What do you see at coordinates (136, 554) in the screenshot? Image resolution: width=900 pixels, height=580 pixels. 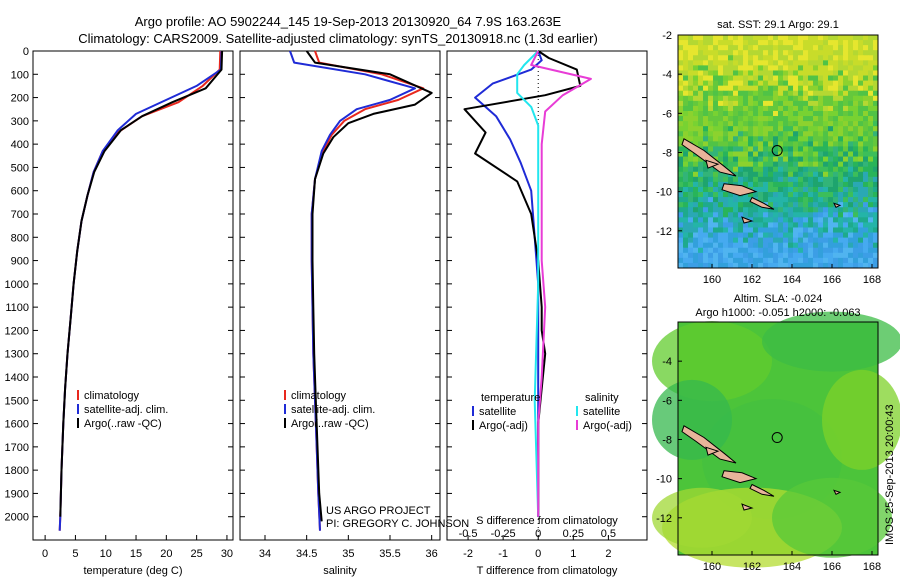 I see `x-tick-label: 15` at bounding box center [136, 554].